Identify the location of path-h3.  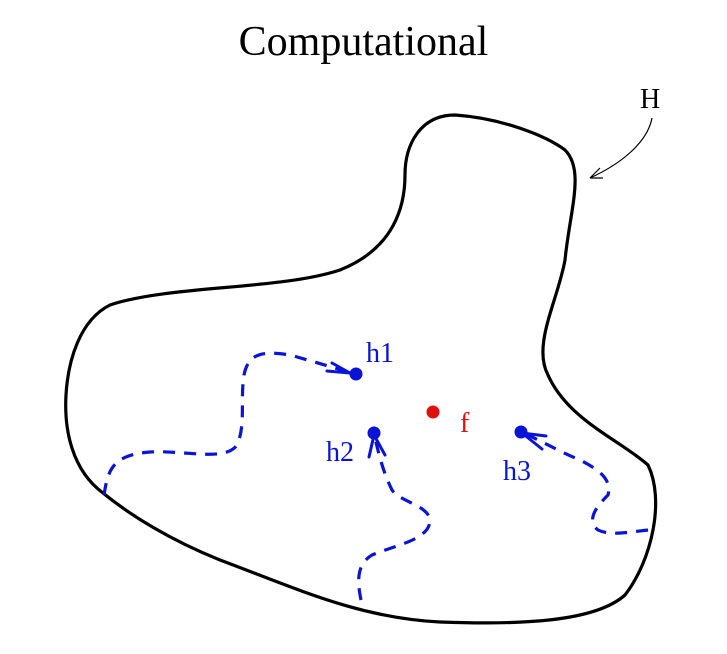
(584, 482).